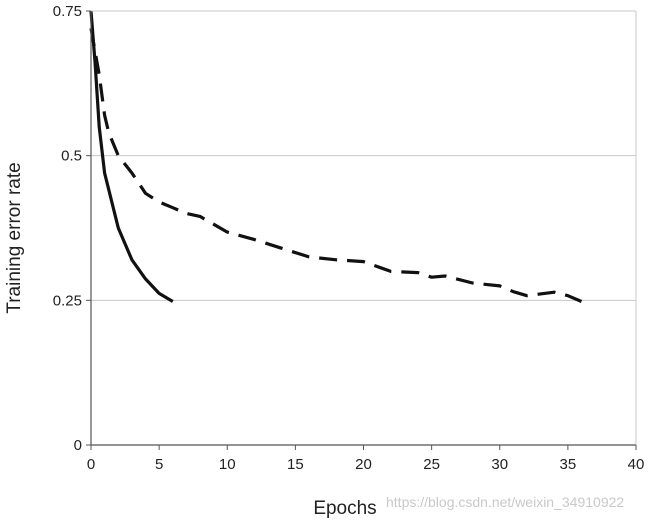 The image size is (650, 522). I want to click on x-tick-label: 35, so click(568, 464).